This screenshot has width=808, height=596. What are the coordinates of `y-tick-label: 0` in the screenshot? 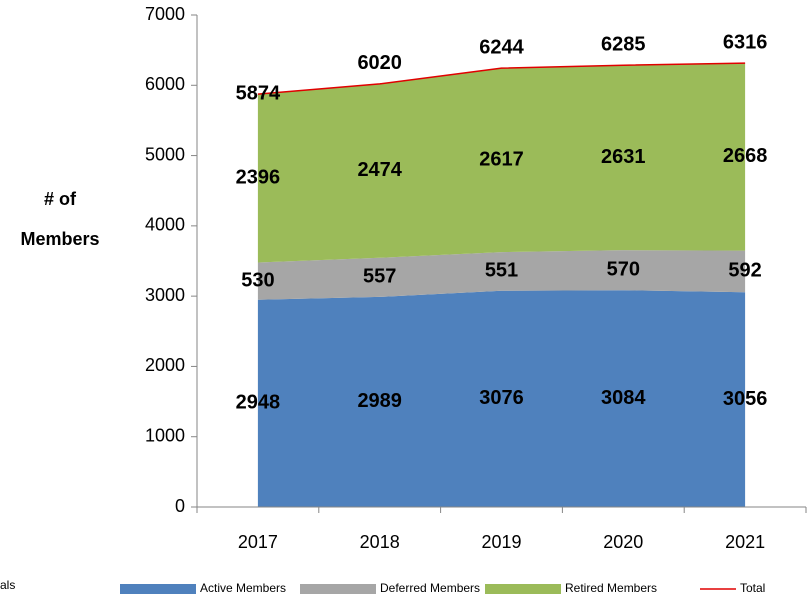 It's located at (180, 506).